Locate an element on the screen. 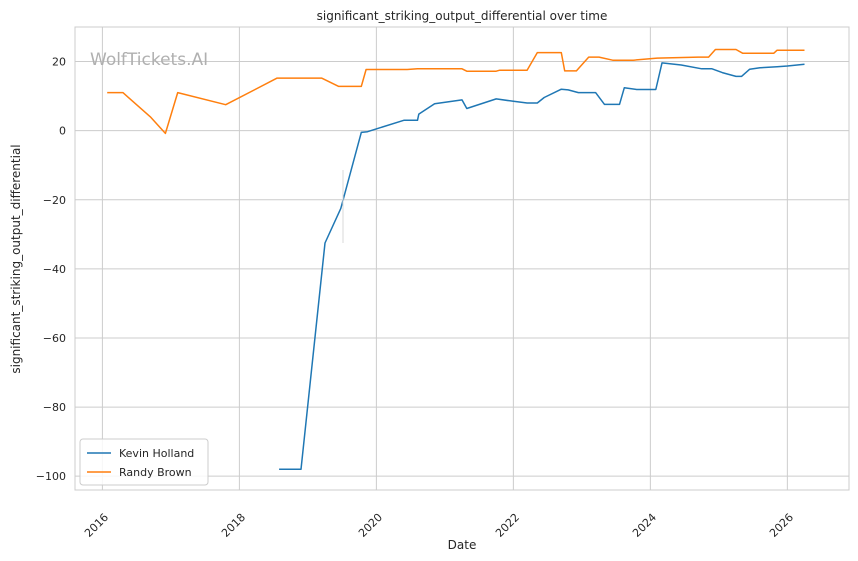 This screenshot has height=561, width=858. x-tick-labels: 2016 2018 2020 2022 2024 2026 is located at coordinates (439, 525).